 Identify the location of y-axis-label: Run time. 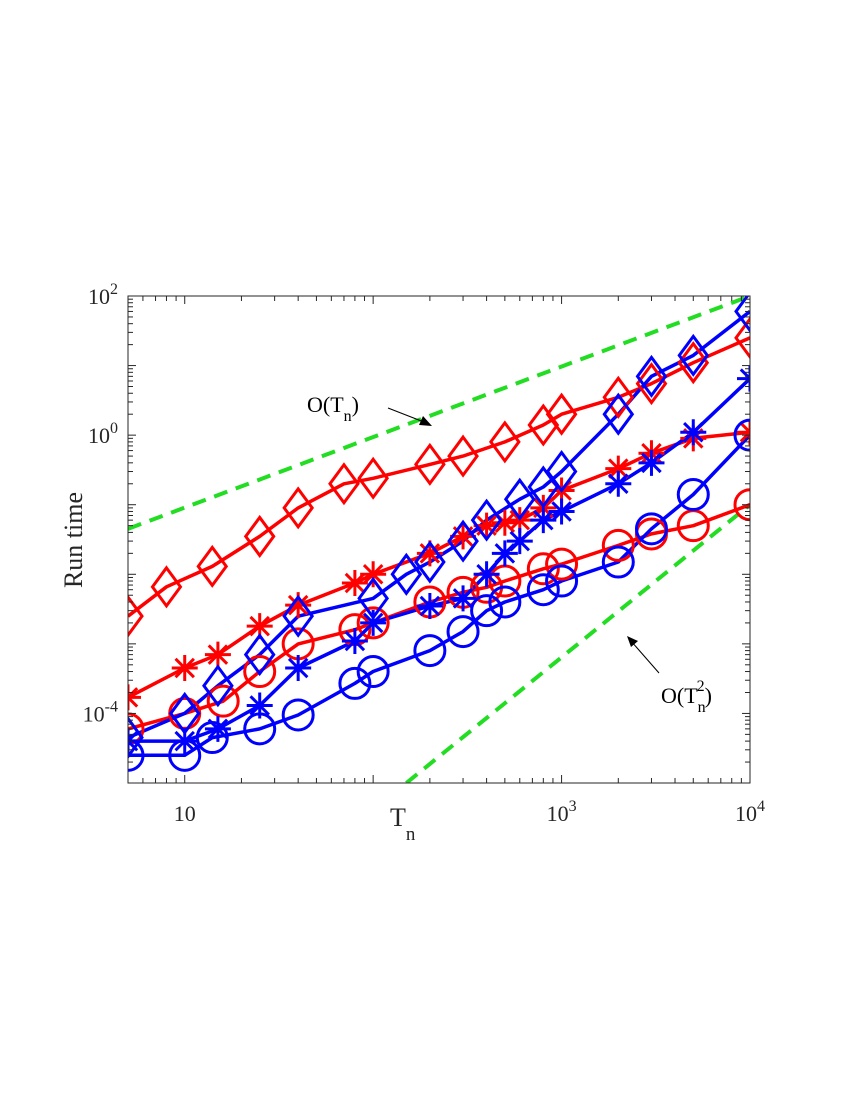
(73, 540).